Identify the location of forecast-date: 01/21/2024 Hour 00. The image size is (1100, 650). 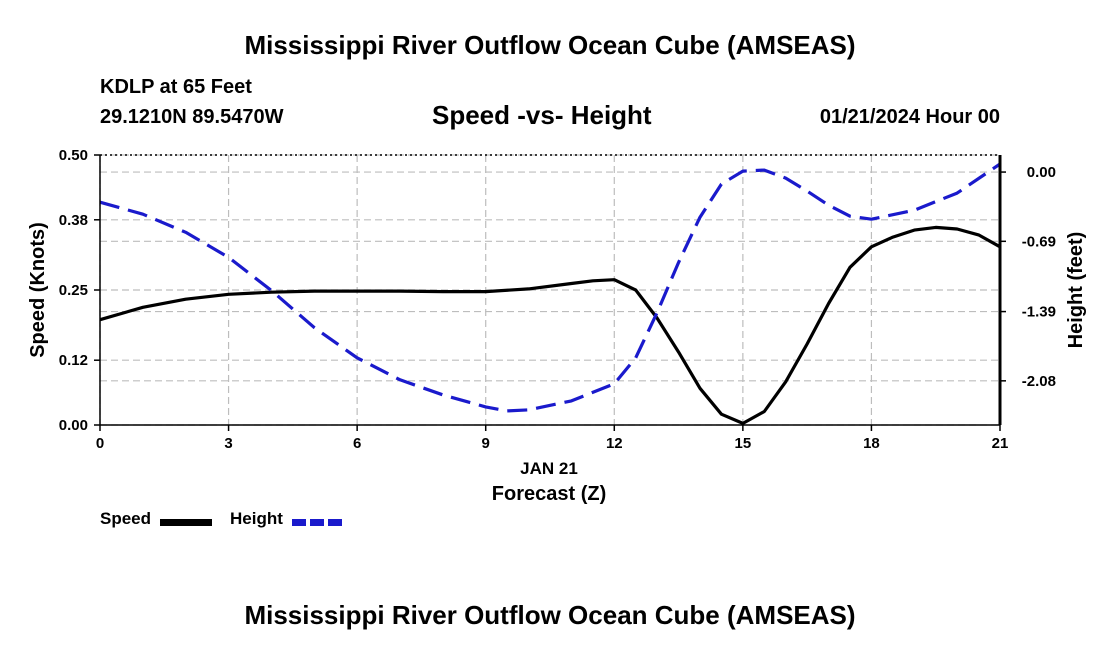
(909, 117).